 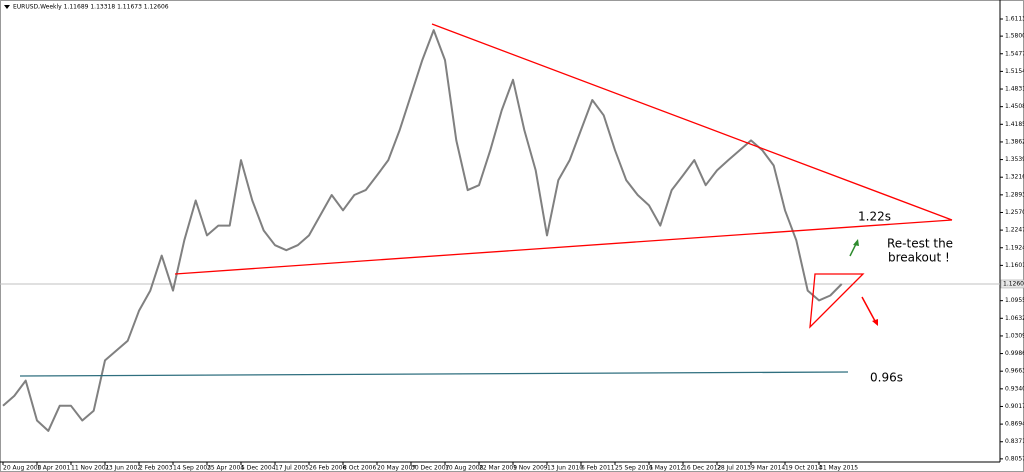 What do you see at coordinates (1014, 458) in the screenshot?
I see `y-tick-label: 0.80575` at bounding box center [1014, 458].